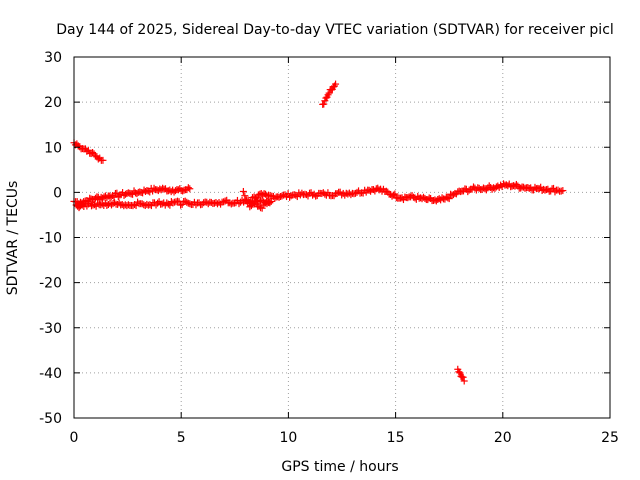  Describe the element at coordinates (50, 374) in the screenshot. I see `y-tick-label: -40` at that location.